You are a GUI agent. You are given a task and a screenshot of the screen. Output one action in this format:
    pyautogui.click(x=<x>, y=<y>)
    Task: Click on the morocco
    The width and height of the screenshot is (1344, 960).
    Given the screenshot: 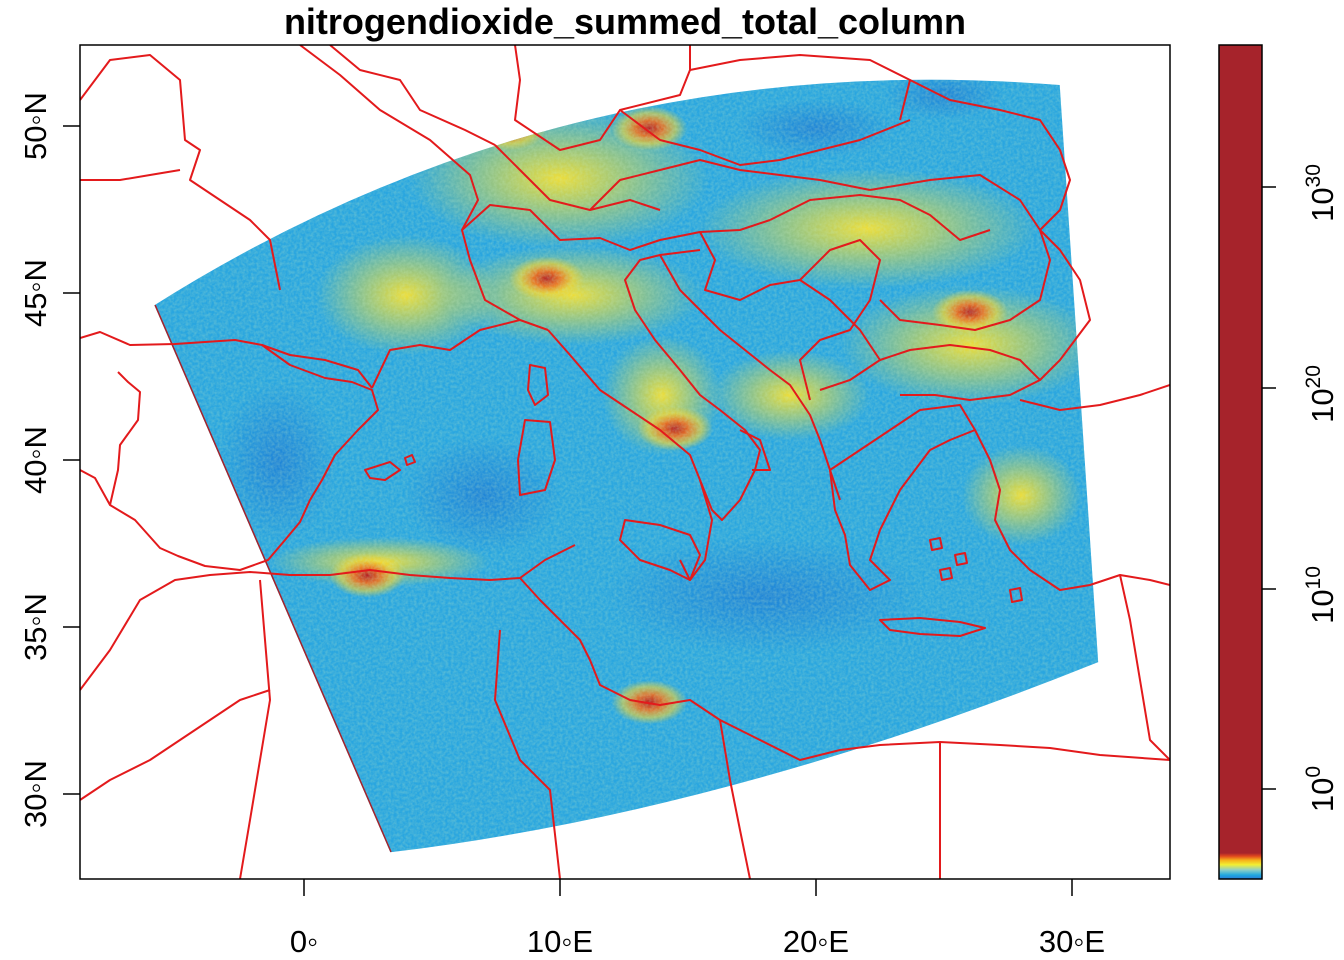 What is the action you would take?
    pyautogui.click(x=175, y=745)
    